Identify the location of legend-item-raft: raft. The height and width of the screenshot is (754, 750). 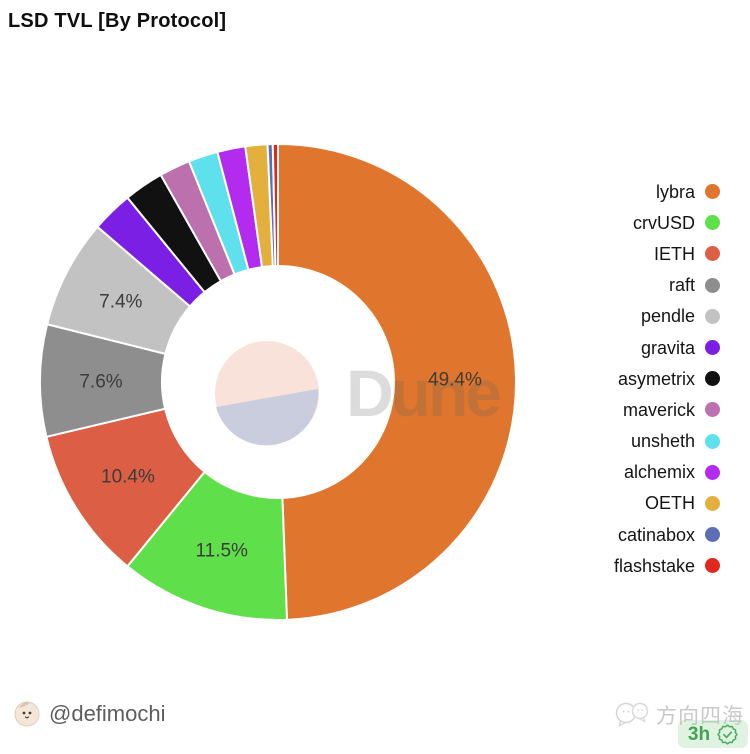
(694, 285).